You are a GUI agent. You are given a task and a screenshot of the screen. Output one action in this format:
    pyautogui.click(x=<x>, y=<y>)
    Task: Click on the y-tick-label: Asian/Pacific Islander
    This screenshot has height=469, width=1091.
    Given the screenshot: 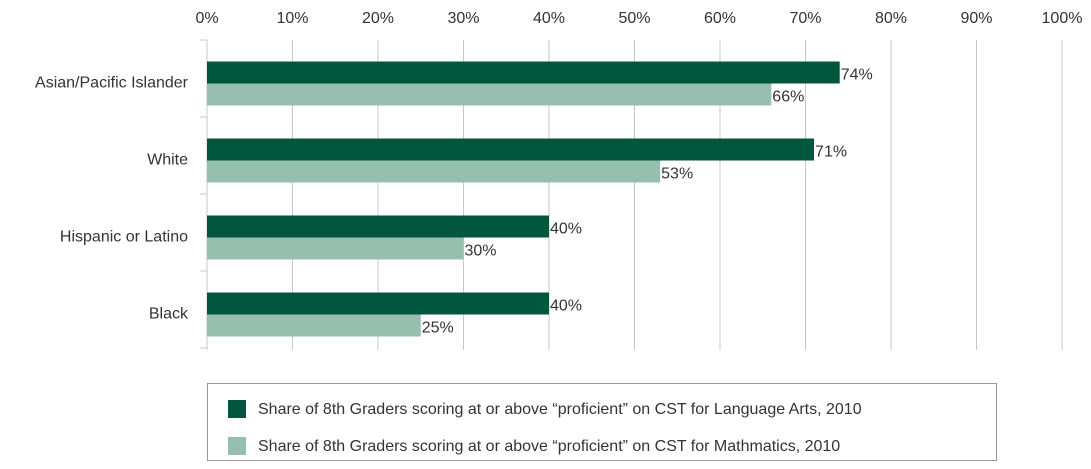 What is the action you would take?
    pyautogui.click(x=112, y=83)
    